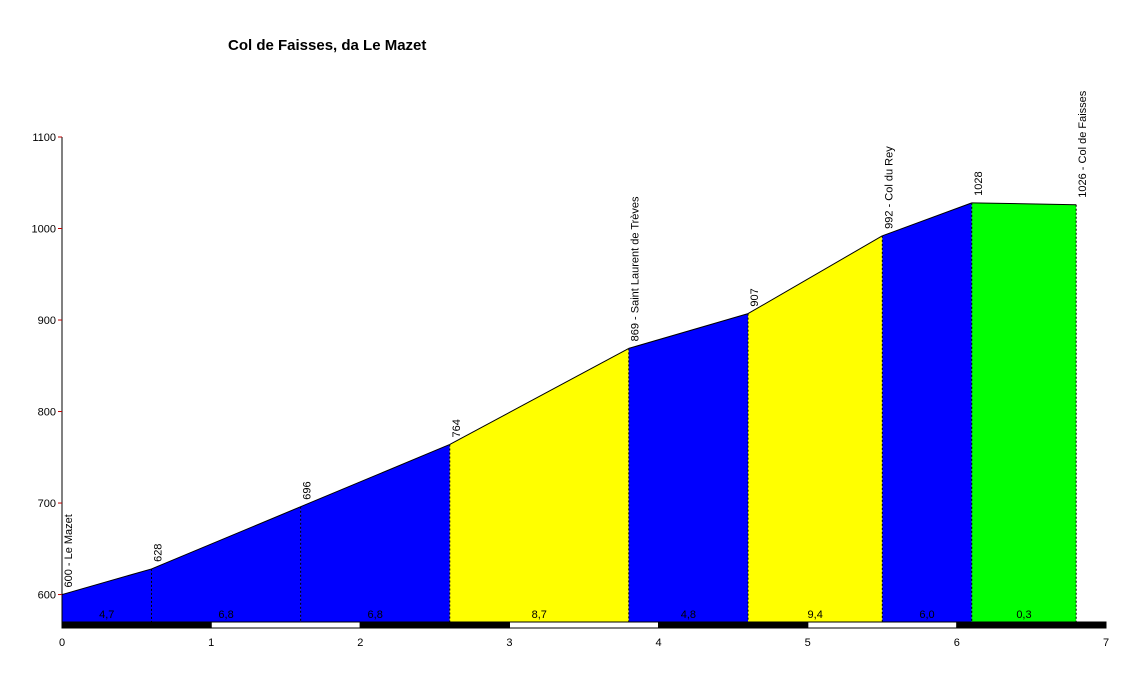  Describe the element at coordinates (659, 643) in the screenshot. I see `x-tick-label: 4` at that location.